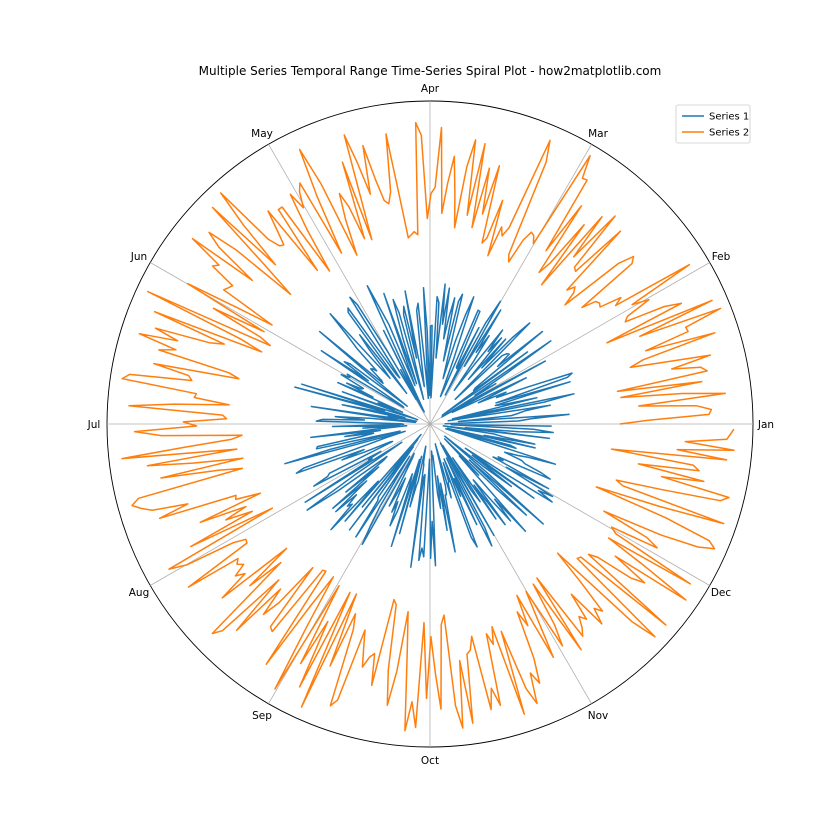 This screenshot has height=840, width=840. Describe the element at coordinates (262, 716) in the screenshot. I see `month-label-sep: Sep` at that location.